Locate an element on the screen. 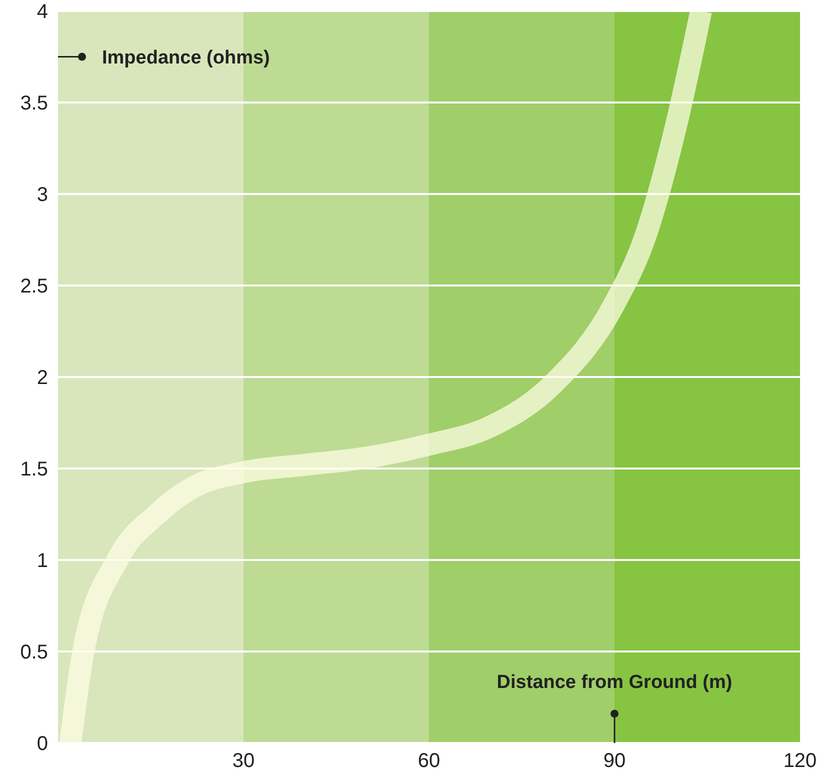 This screenshot has width=838, height=773. x-tick-label: 120 is located at coordinates (800, 761).